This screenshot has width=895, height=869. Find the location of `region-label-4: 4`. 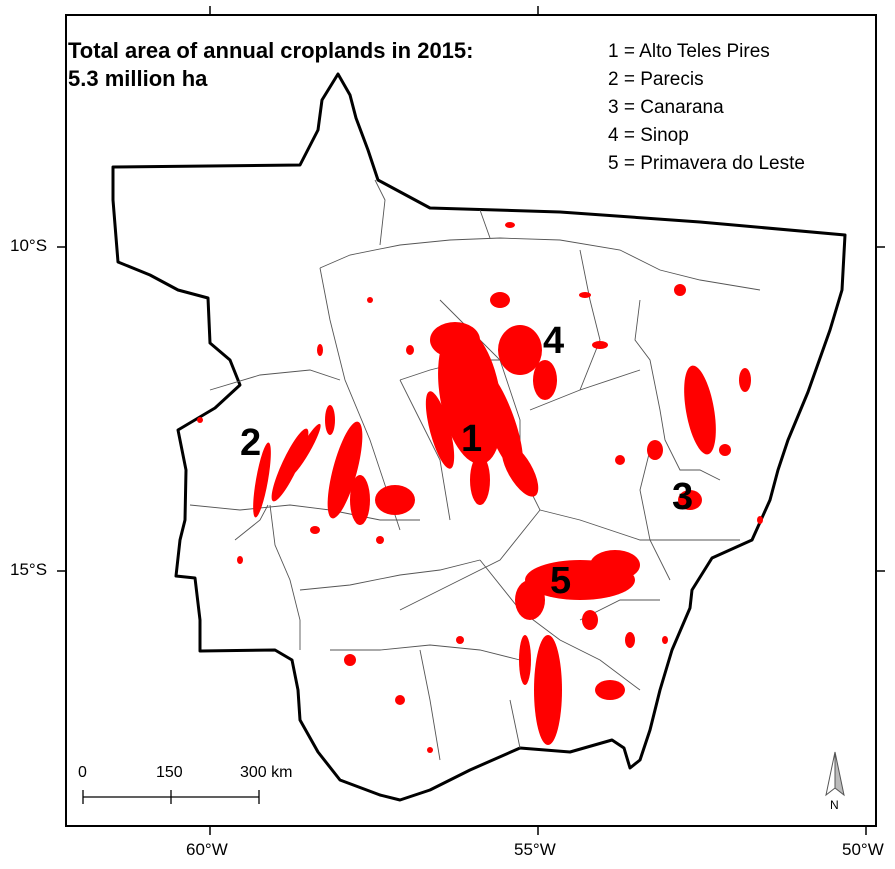

region-label-4: 4 is located at coordinates (554, 341).